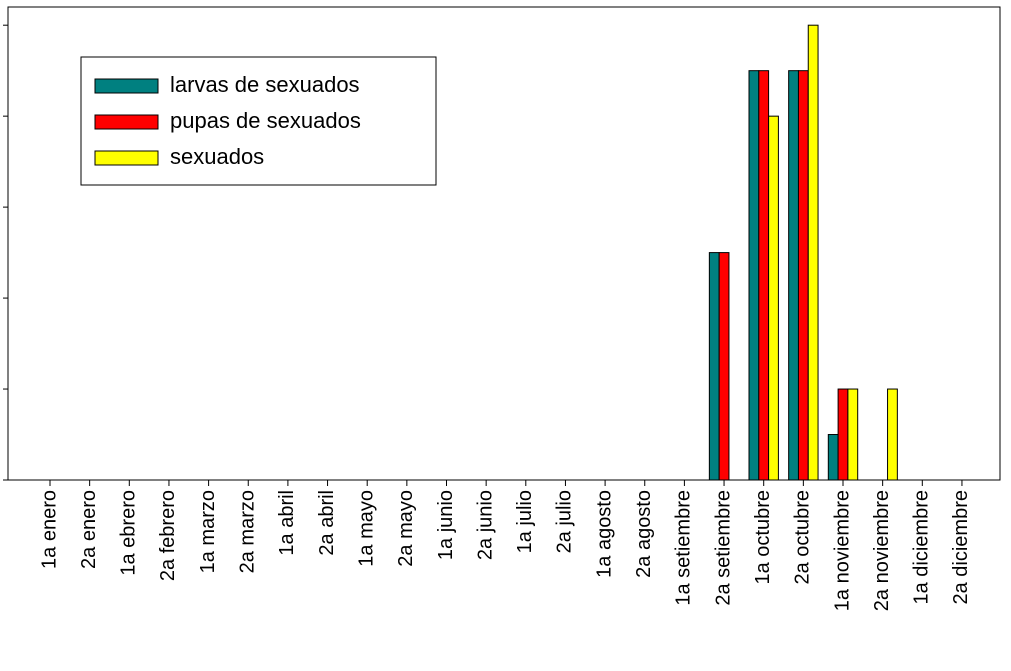 This screenshot has height=671, width=1011. Describe the element at coordinates (287, 523) in the screenshot. I see `x-tick-label: 1a abril` at that location.